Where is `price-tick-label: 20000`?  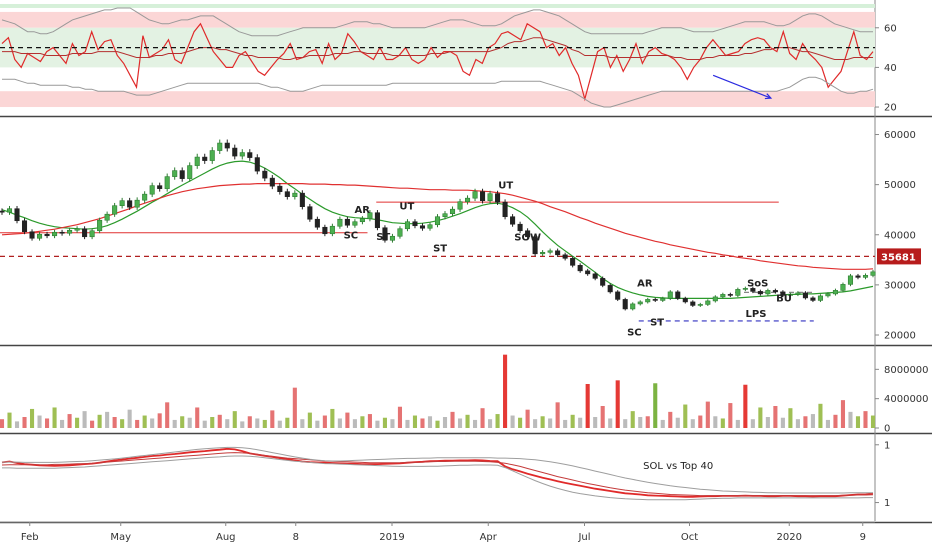 price-tick-label: 20000 is located at coordinates (900, 335).